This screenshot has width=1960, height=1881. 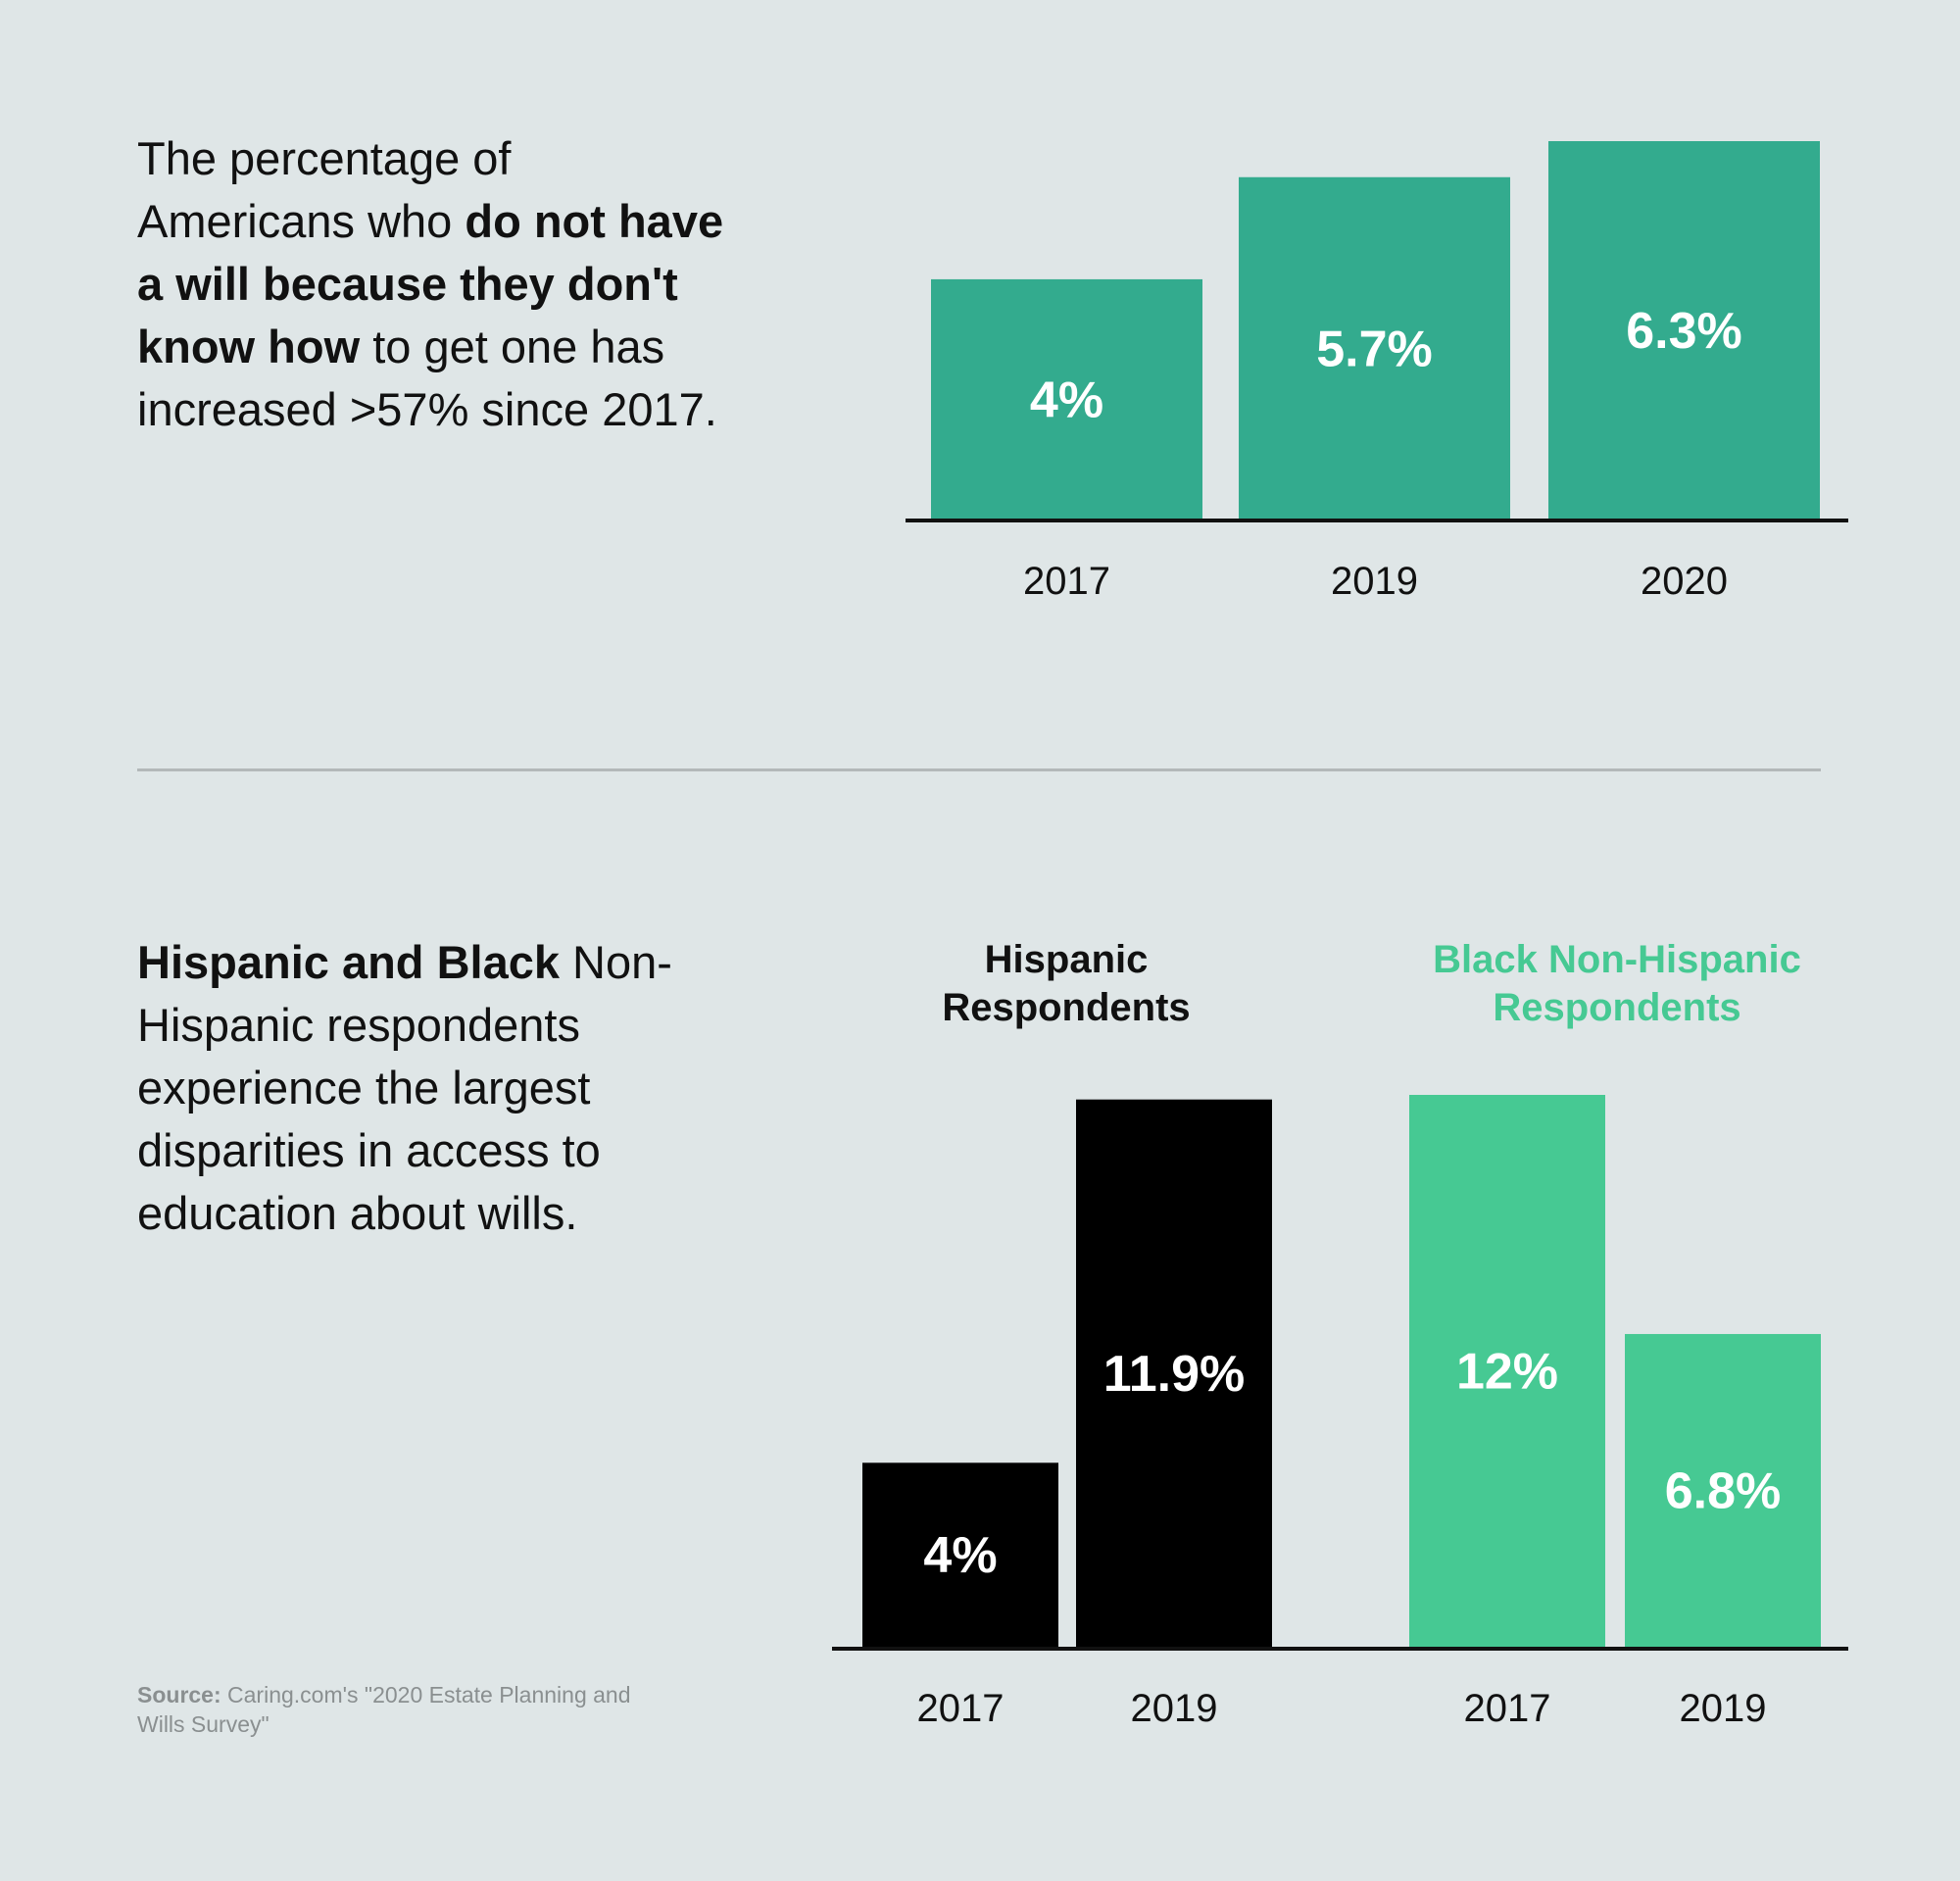 I want to click on bar-group1-2017, so click(x=1507, y=1371).